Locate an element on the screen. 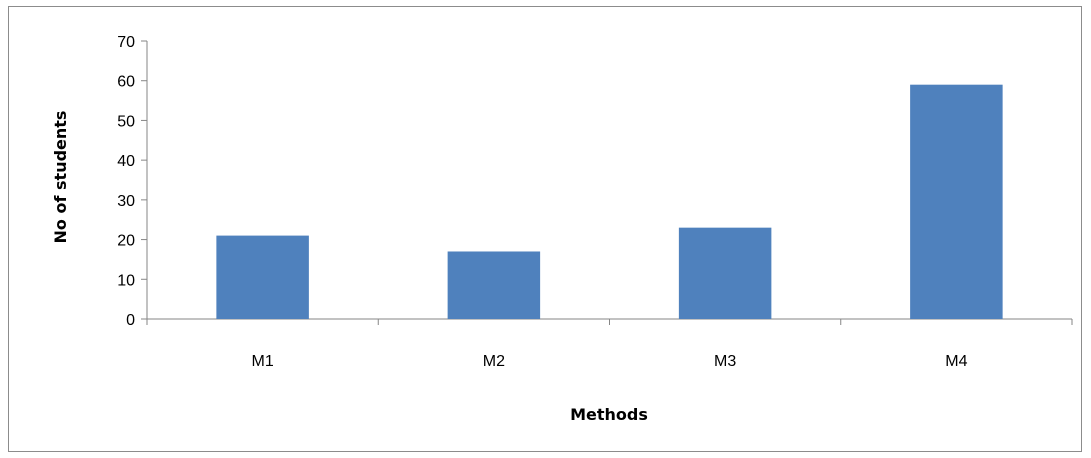 This screenshot has width=1091, height=458. y-tick-label: 10 is located at coordinates (126, 280).